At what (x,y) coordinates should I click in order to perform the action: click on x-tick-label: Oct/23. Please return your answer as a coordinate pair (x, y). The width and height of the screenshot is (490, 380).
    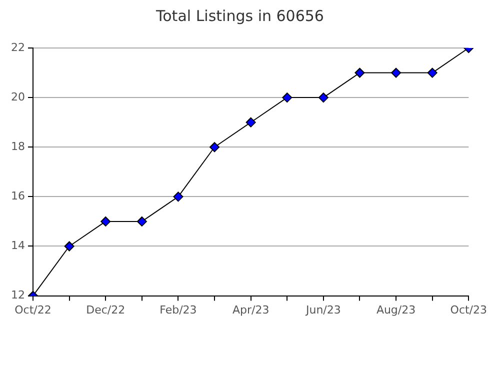
    Looking at the image, I should click on (469, 309).